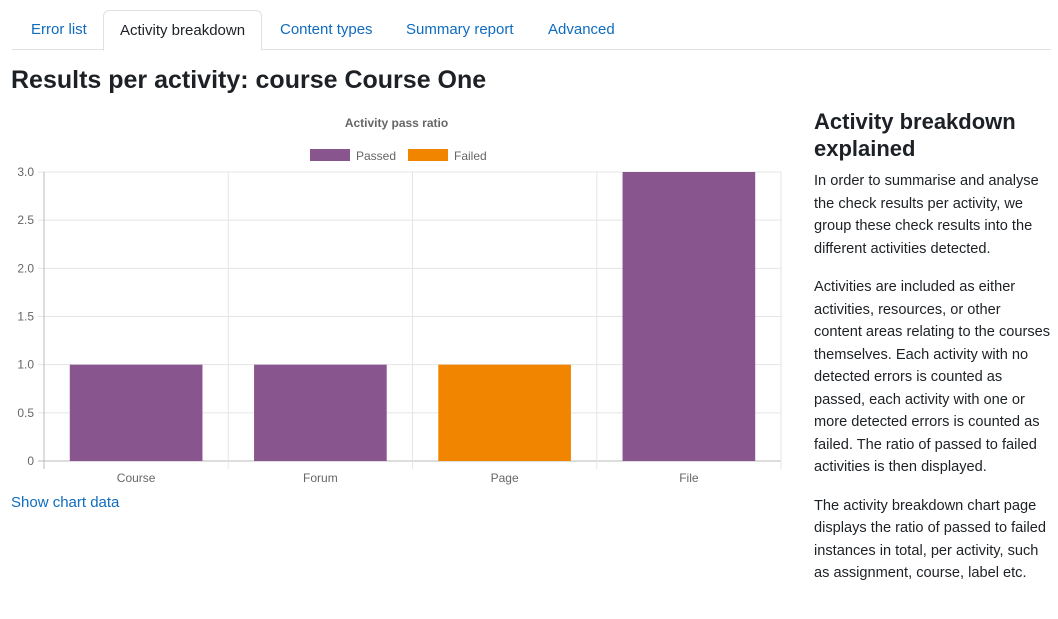 The image size is (1058, 619). Describe the element at coordinates (183, 30) in the screenshot. I see `tab-activity-breakdown: Activity breakdown` at that location.